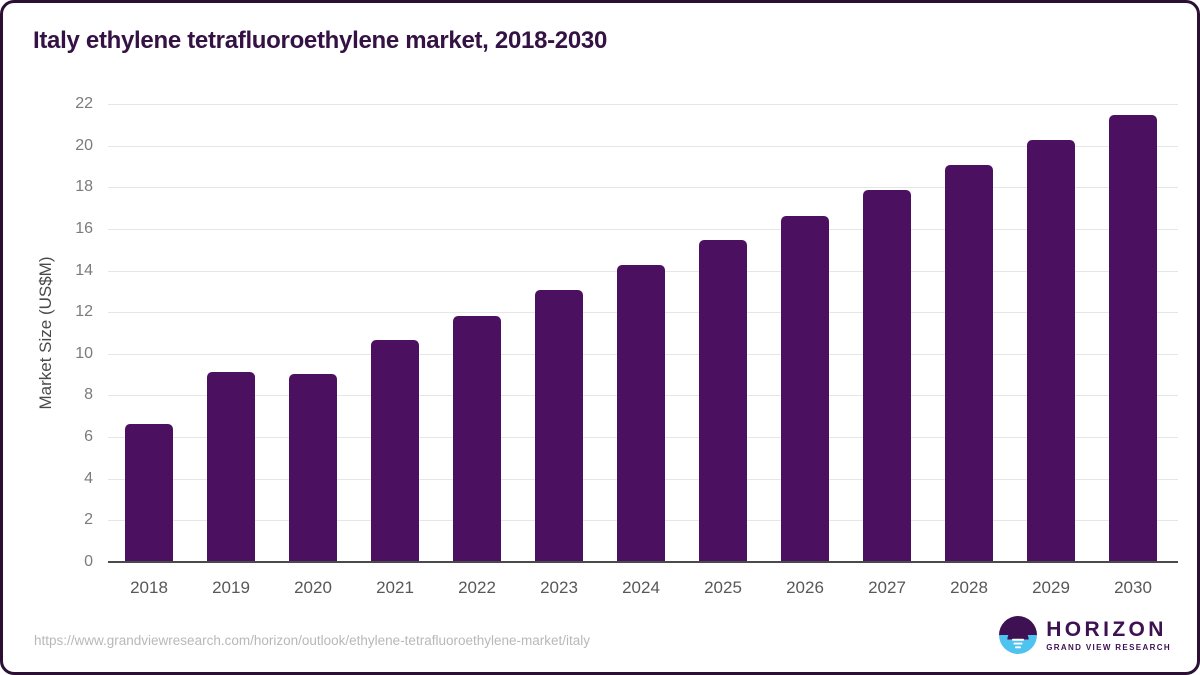  I want to click on x-axis-tick-label: 2023, so click(559, 587).